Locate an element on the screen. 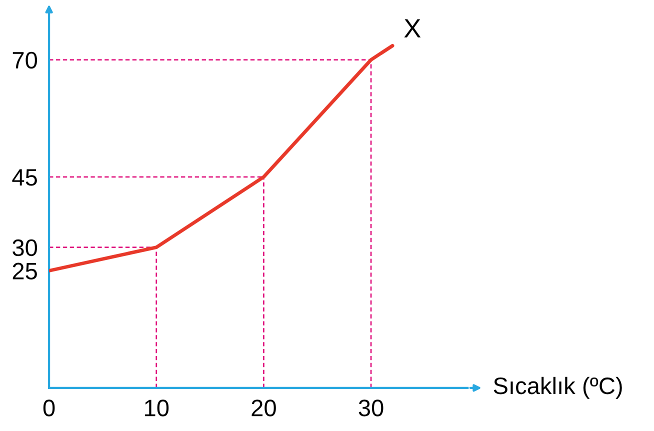 Image resolution: width=654 pixels, height=431 pixels. x-axis-title: Sıcaklık (ºC) is located at coordinates (558, 387).